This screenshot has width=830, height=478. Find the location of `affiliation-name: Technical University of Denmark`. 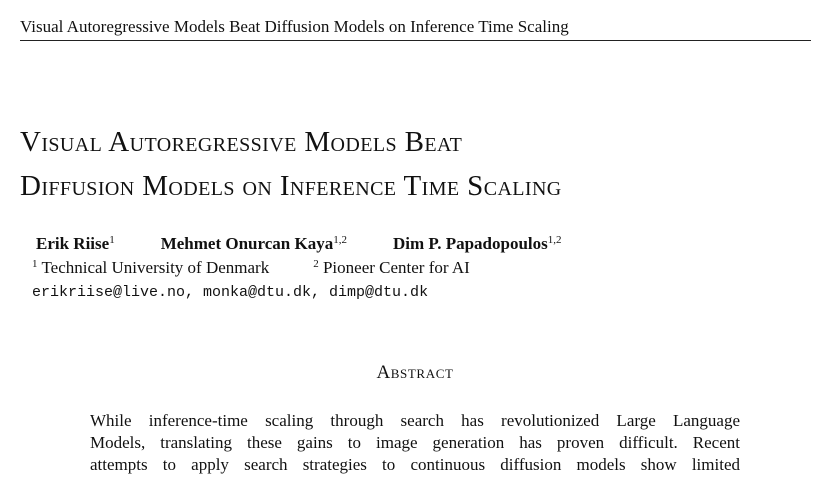

affiliation-name: Technical University of Denmark is located at coordinates (155, 267).